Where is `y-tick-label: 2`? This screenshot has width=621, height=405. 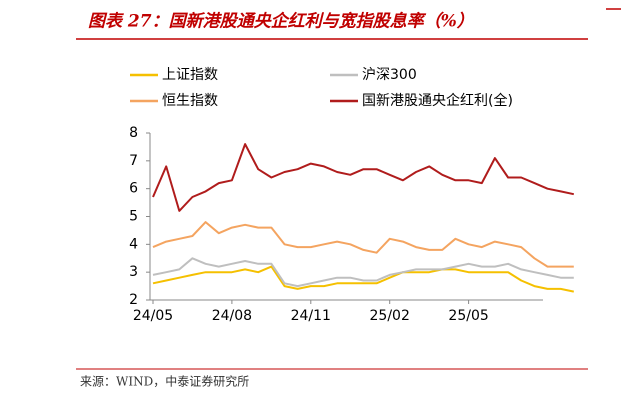 y-tick-label: 2 is located at coordinates (133, 300).